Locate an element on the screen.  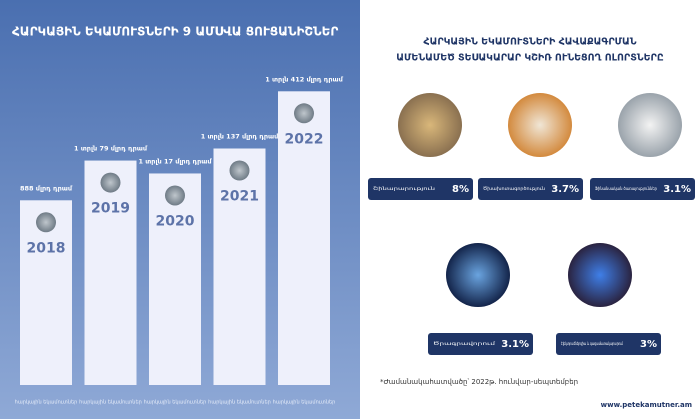
sector-value: 3% is located at coordinates (648, 344).